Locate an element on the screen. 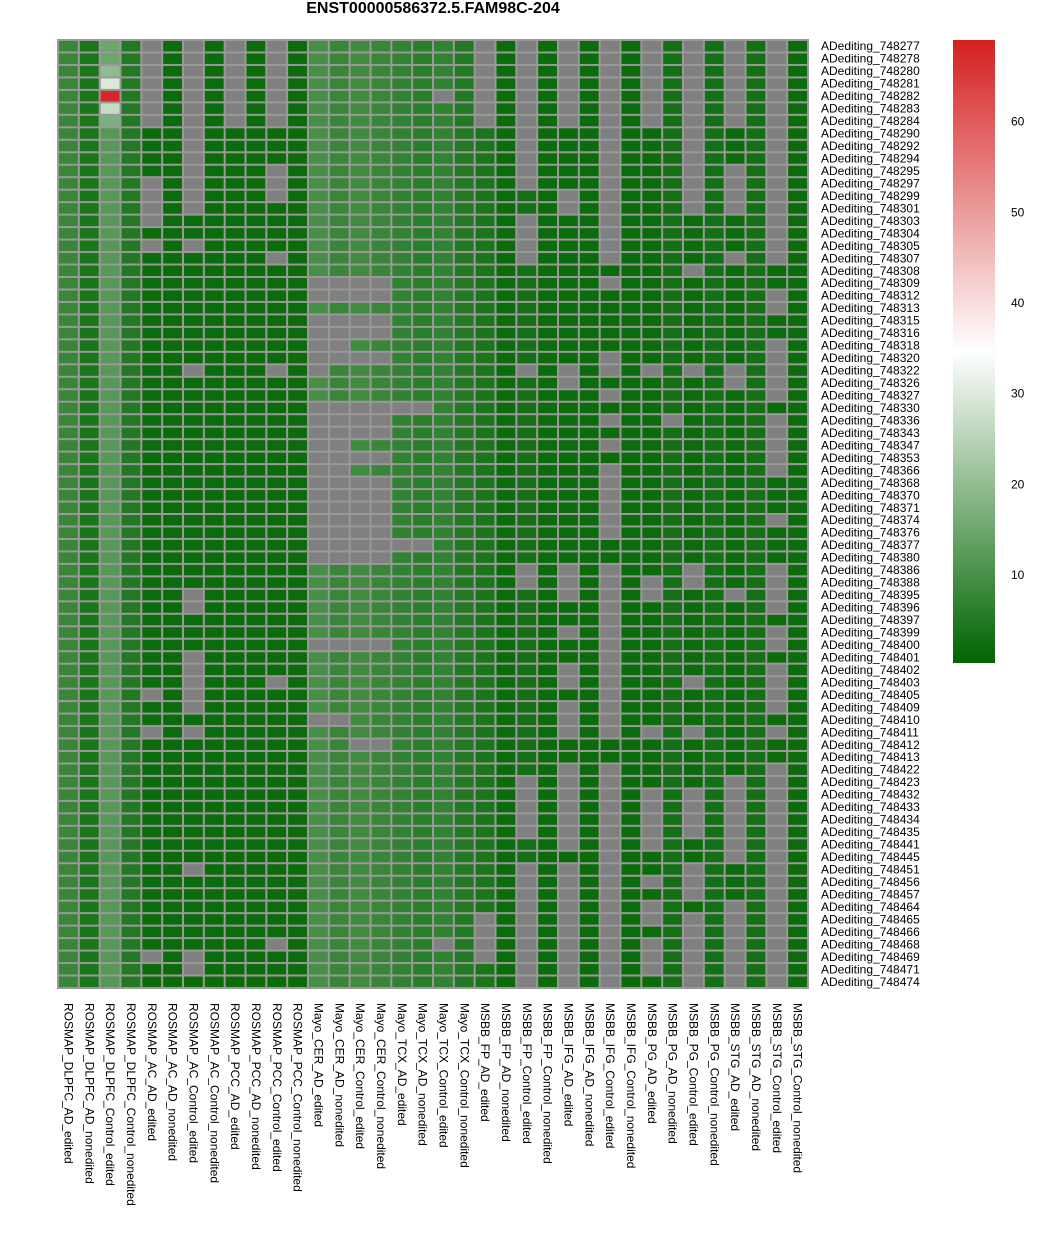 This screenshot has width=1059, height=1241. row-label: ADediting_748435 is located at coordinates (870, 832).